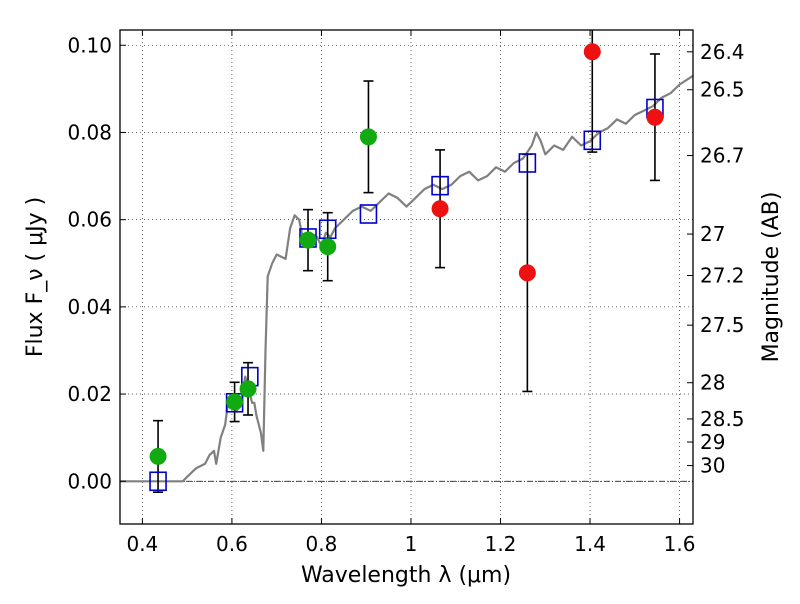  Describe the element at coordinates (590, 544) in the screenshot. I see `x-tick-label: 1.4` at that location.